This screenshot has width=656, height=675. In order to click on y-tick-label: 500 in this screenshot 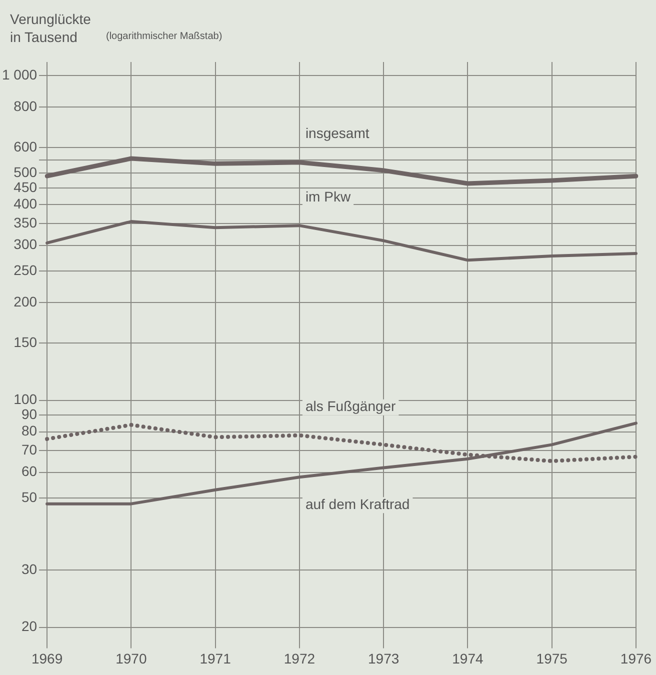, I will do `click(26, 172)`.